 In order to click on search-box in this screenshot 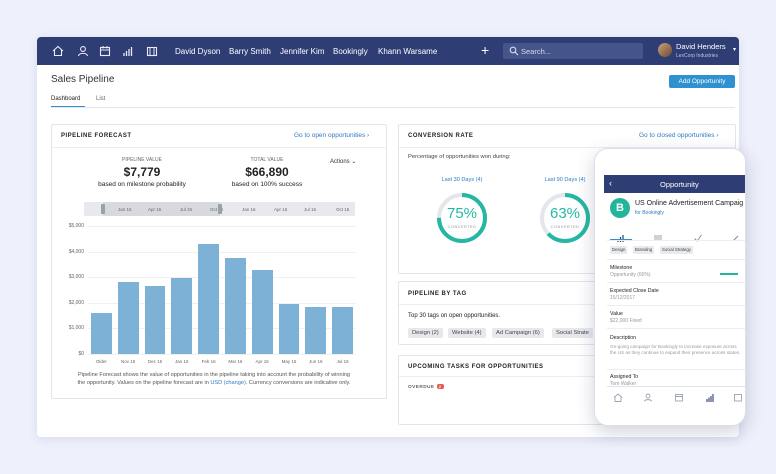, I will do `click(573, 51)`.